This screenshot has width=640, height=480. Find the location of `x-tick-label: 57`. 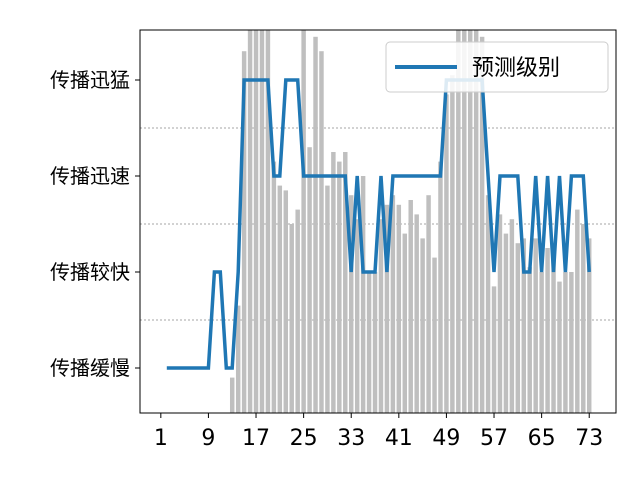

x-tick-label: 57 is located at coordinates (494, 438).